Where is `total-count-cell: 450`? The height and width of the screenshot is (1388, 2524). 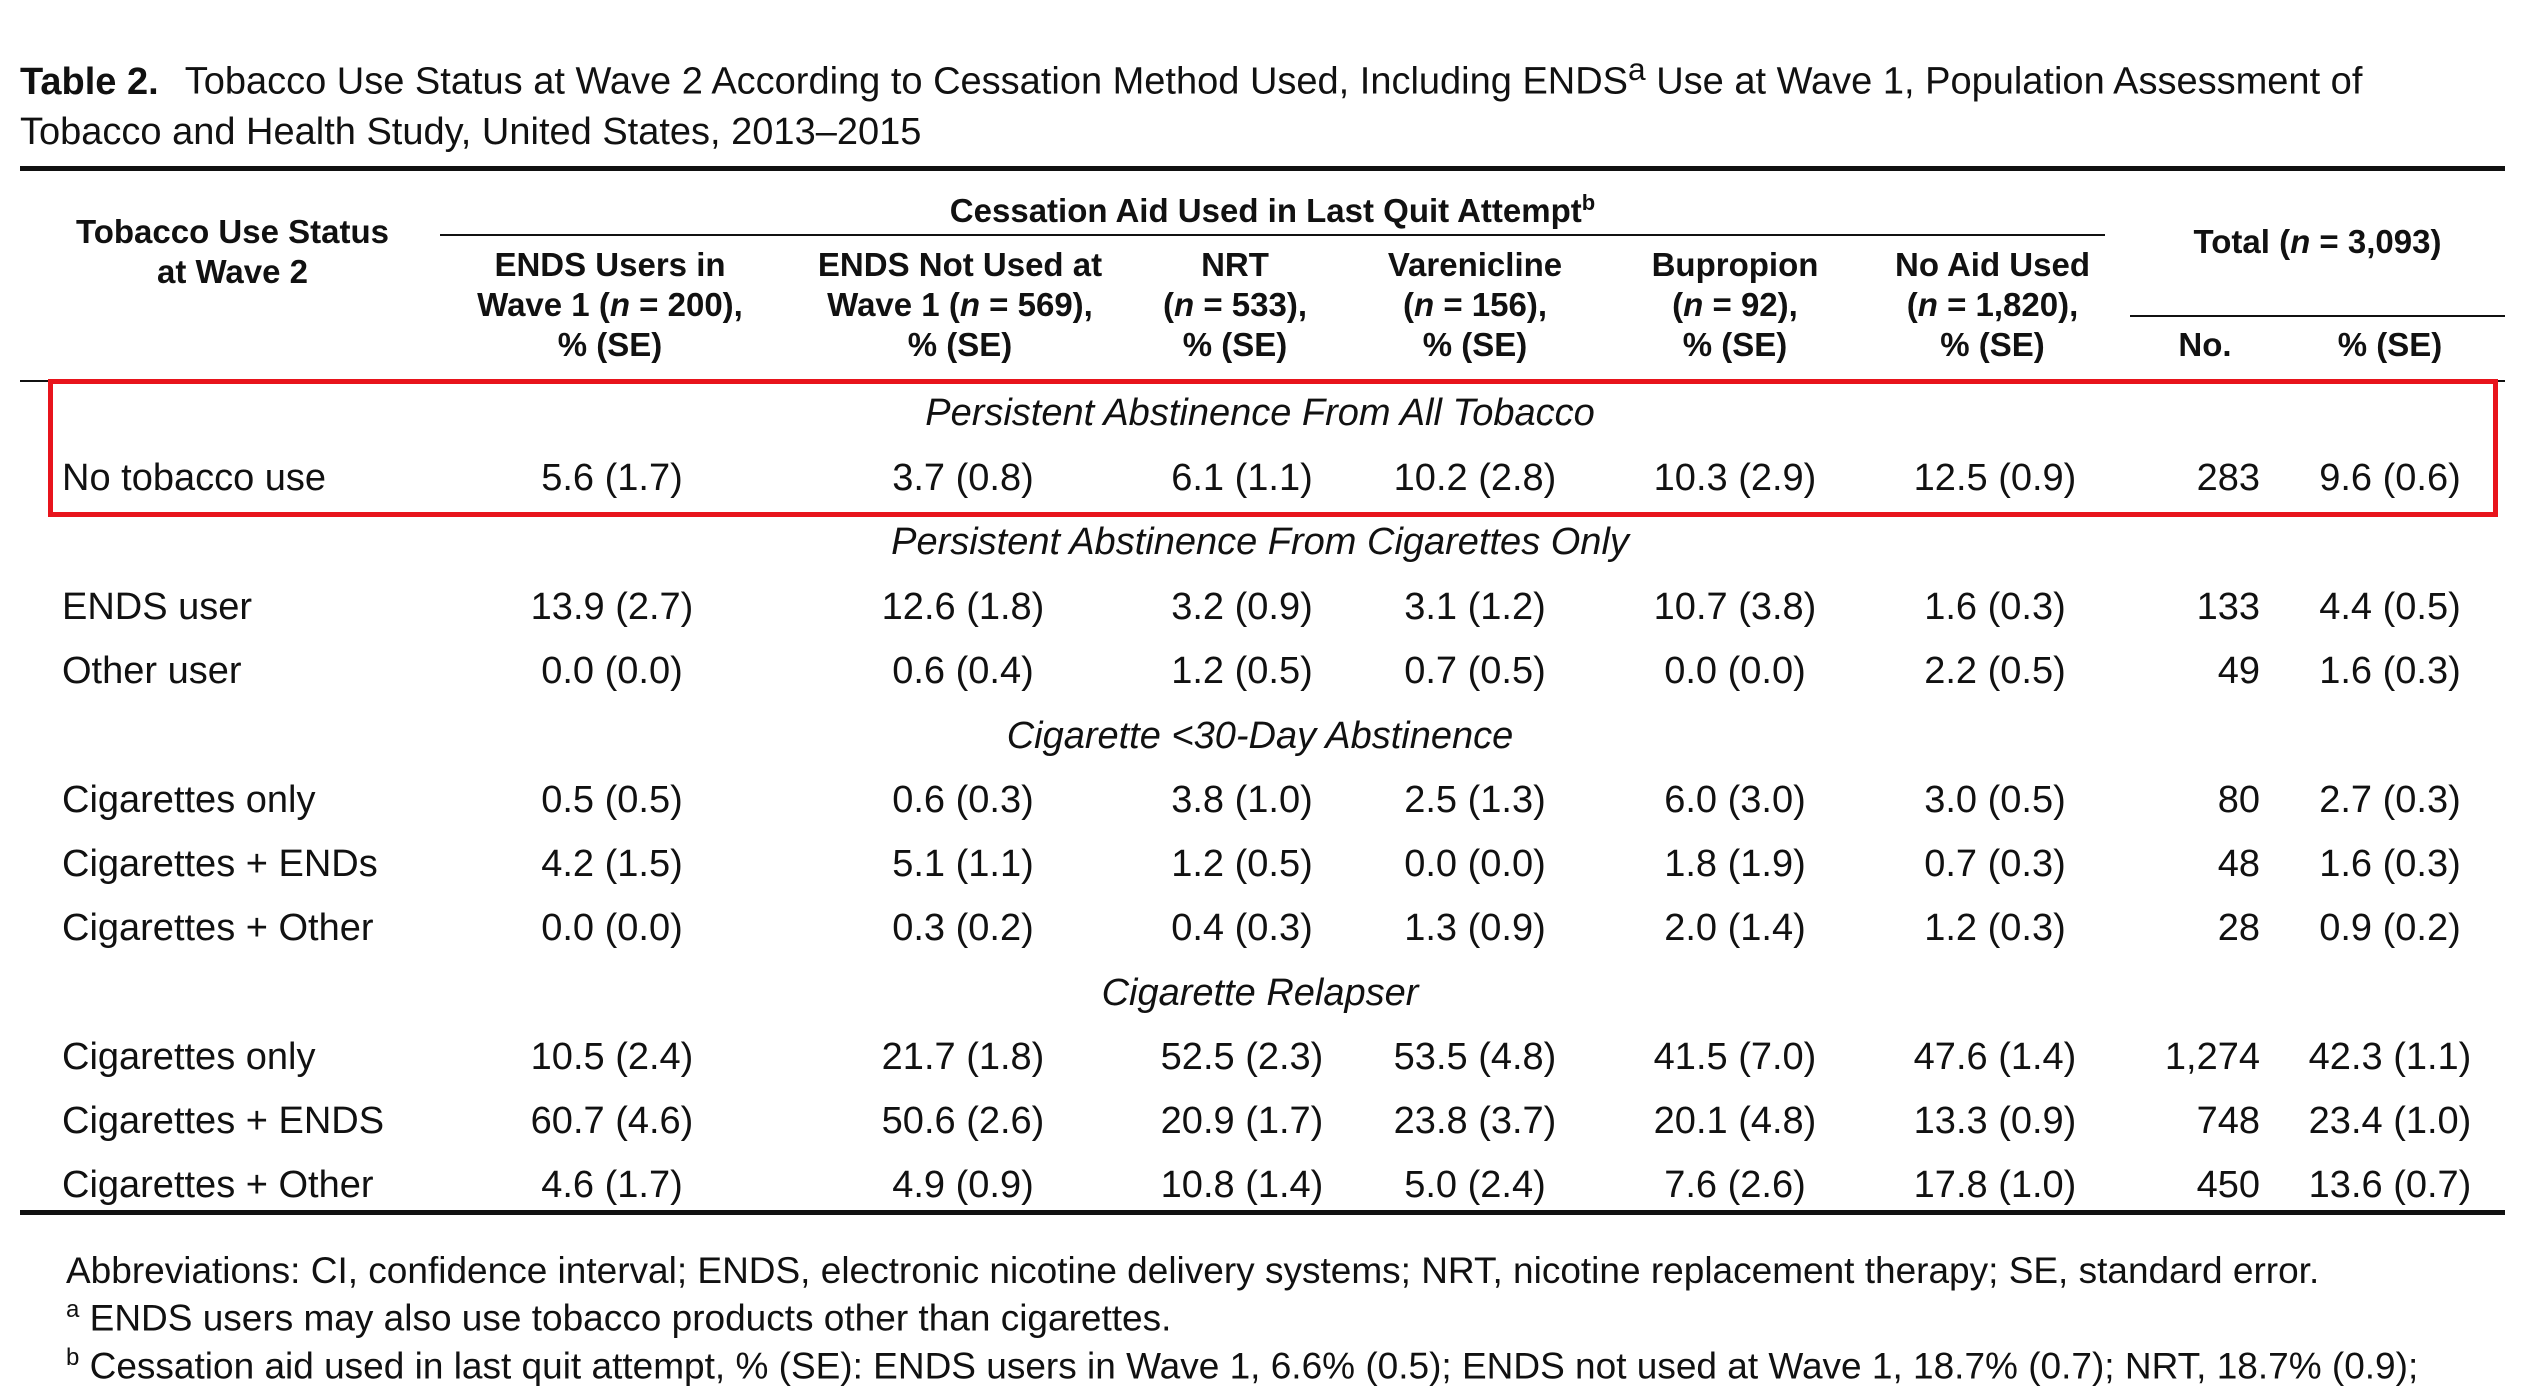
total-count-cell: 450 is located at coordinates (2228, 1185).